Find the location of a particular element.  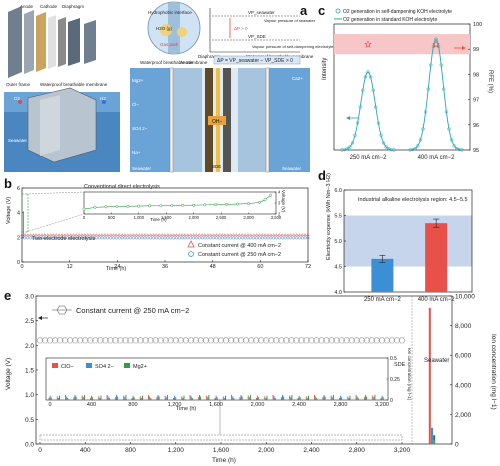

d-y-tick-label: 5.5 is located at coordinates (338, 217).